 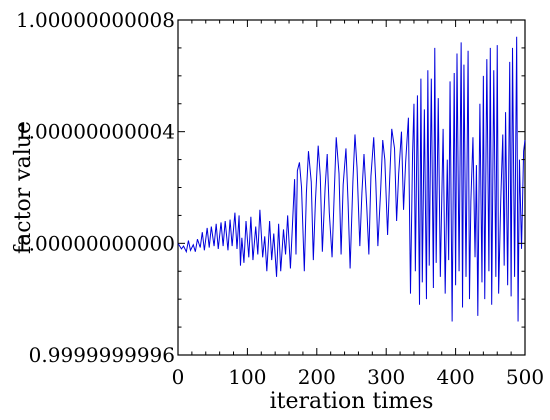 I want to click on y-tick-label: 1.00000000000, so click(x=95, y=243).